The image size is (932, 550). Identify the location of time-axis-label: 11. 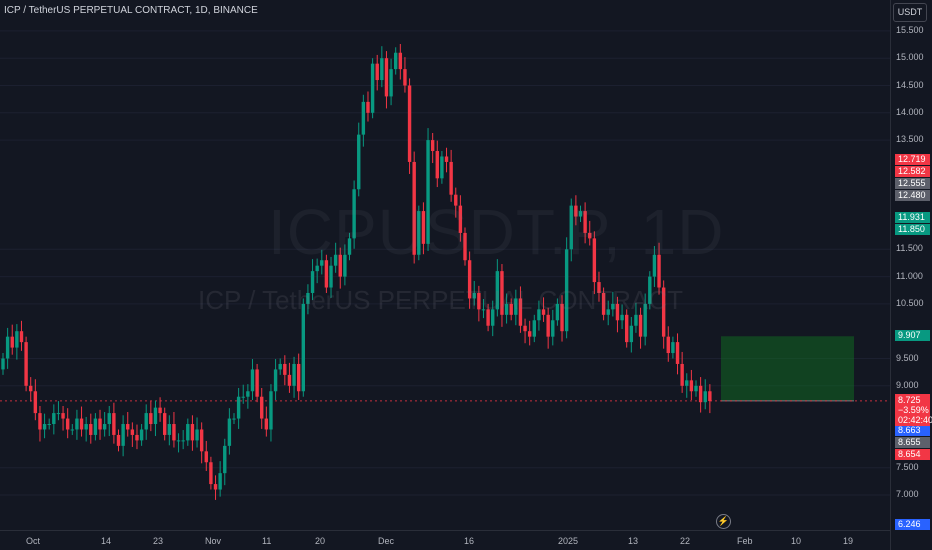
(267, 541).